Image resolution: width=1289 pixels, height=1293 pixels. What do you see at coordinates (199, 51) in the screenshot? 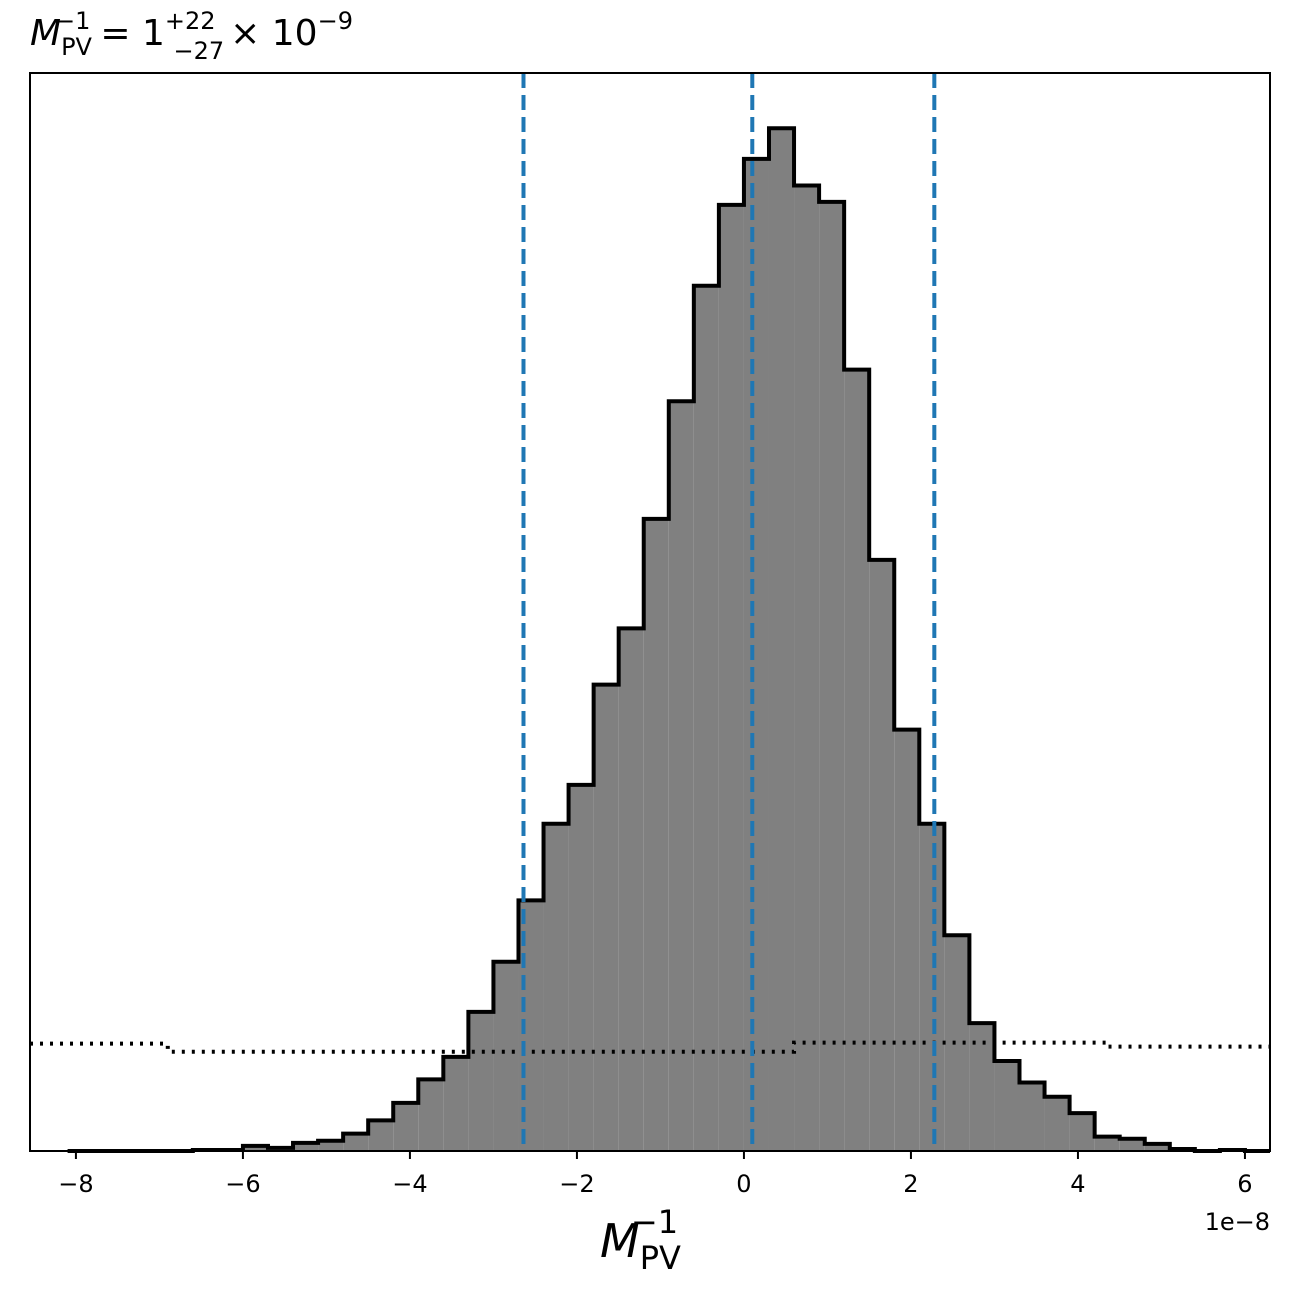
I see `title-minus-err: −27` at bounding box center [199, 51].